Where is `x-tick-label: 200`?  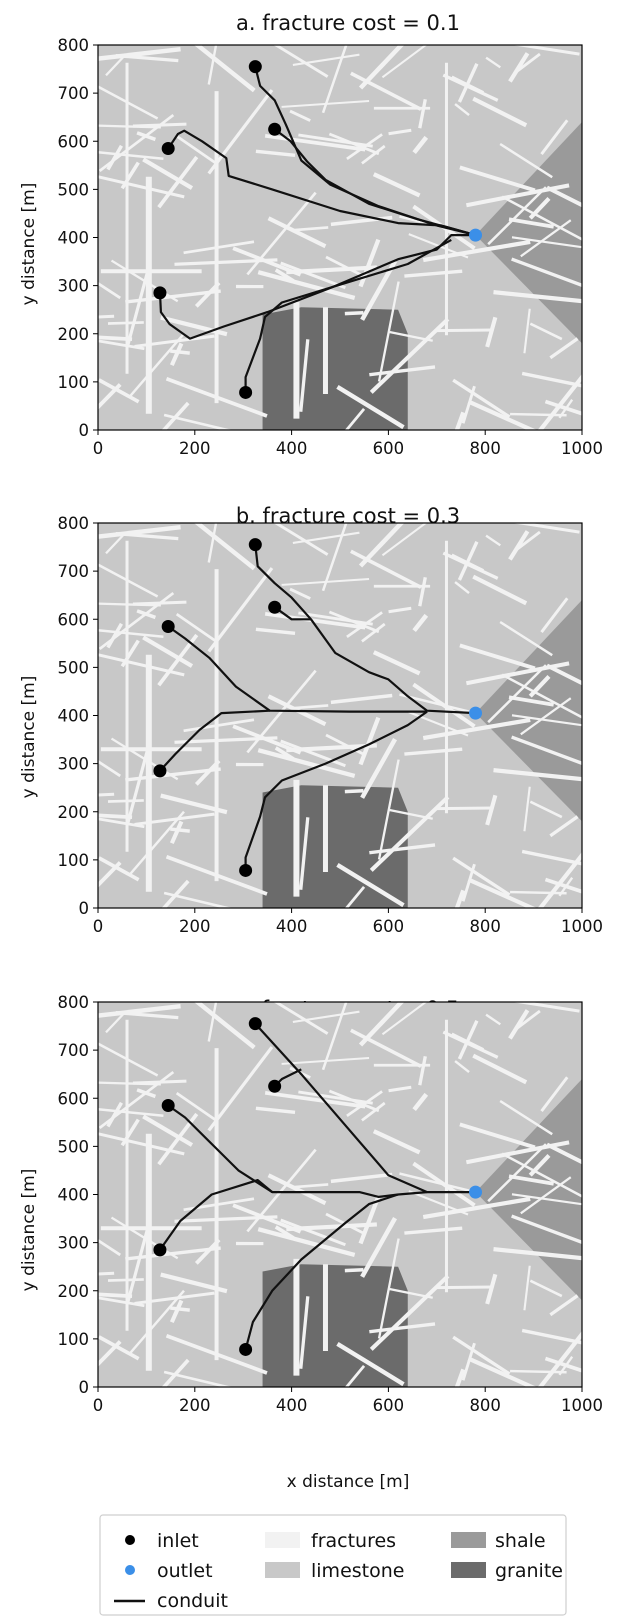 x-tick-label: 200 is located at coordinates (195, 1405).